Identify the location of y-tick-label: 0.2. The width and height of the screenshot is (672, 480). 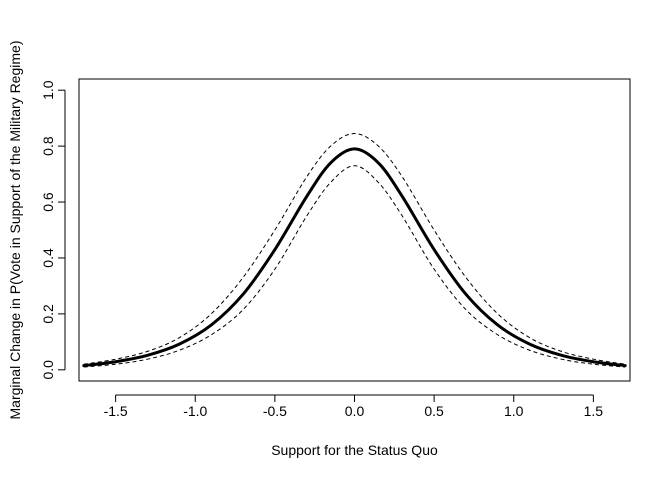
(48, 314).